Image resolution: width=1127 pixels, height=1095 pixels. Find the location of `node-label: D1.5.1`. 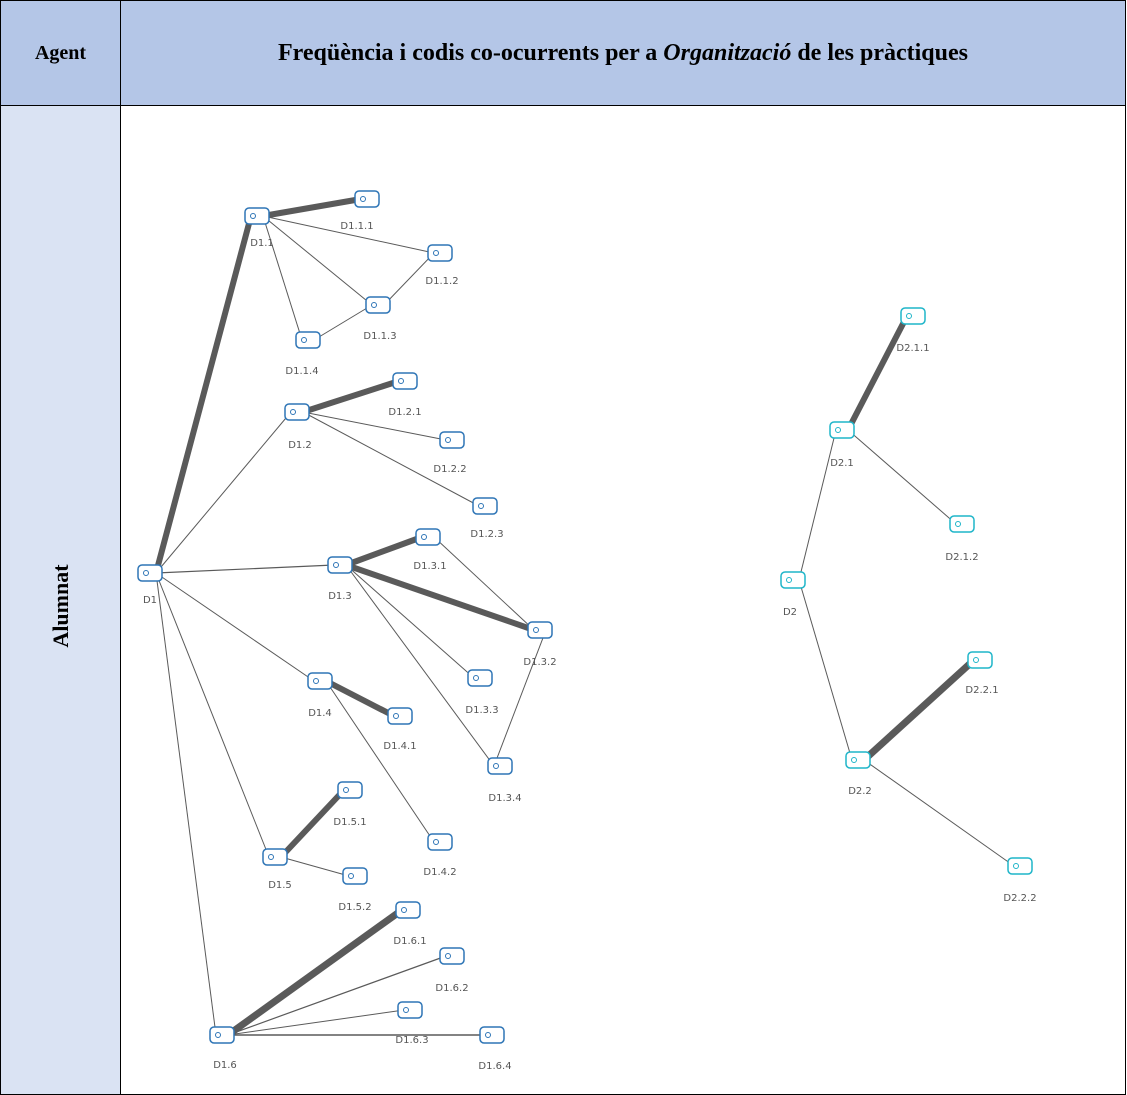

node-label: D1.5.1 is located at coordinates (349, 822).